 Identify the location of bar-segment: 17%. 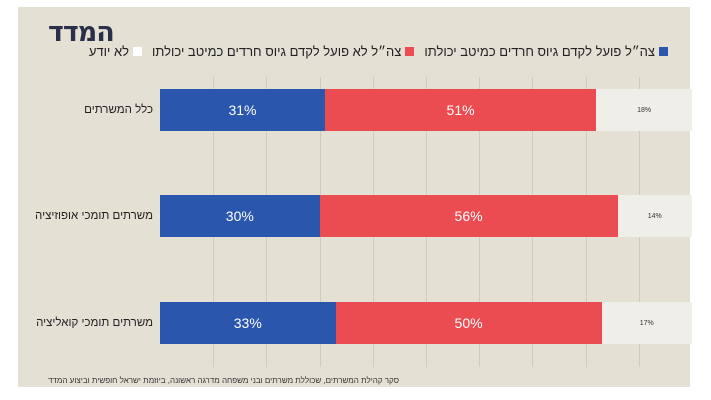
(646, 323).